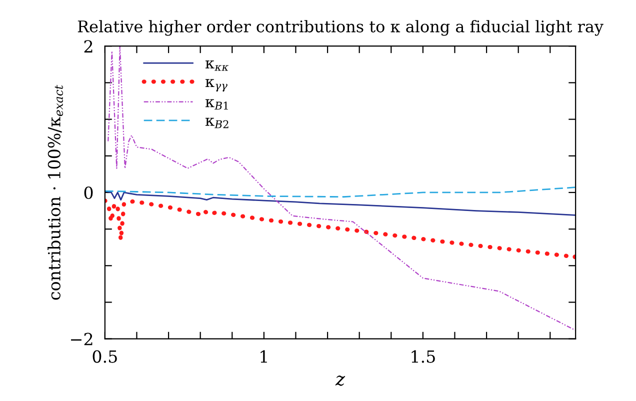 Image resolution: width=636 pixels, height=401 pixels. Describe the element at coordinates (217, 104) in the screenshot. I see `legend-label: κ$_{B1}$` at that location.